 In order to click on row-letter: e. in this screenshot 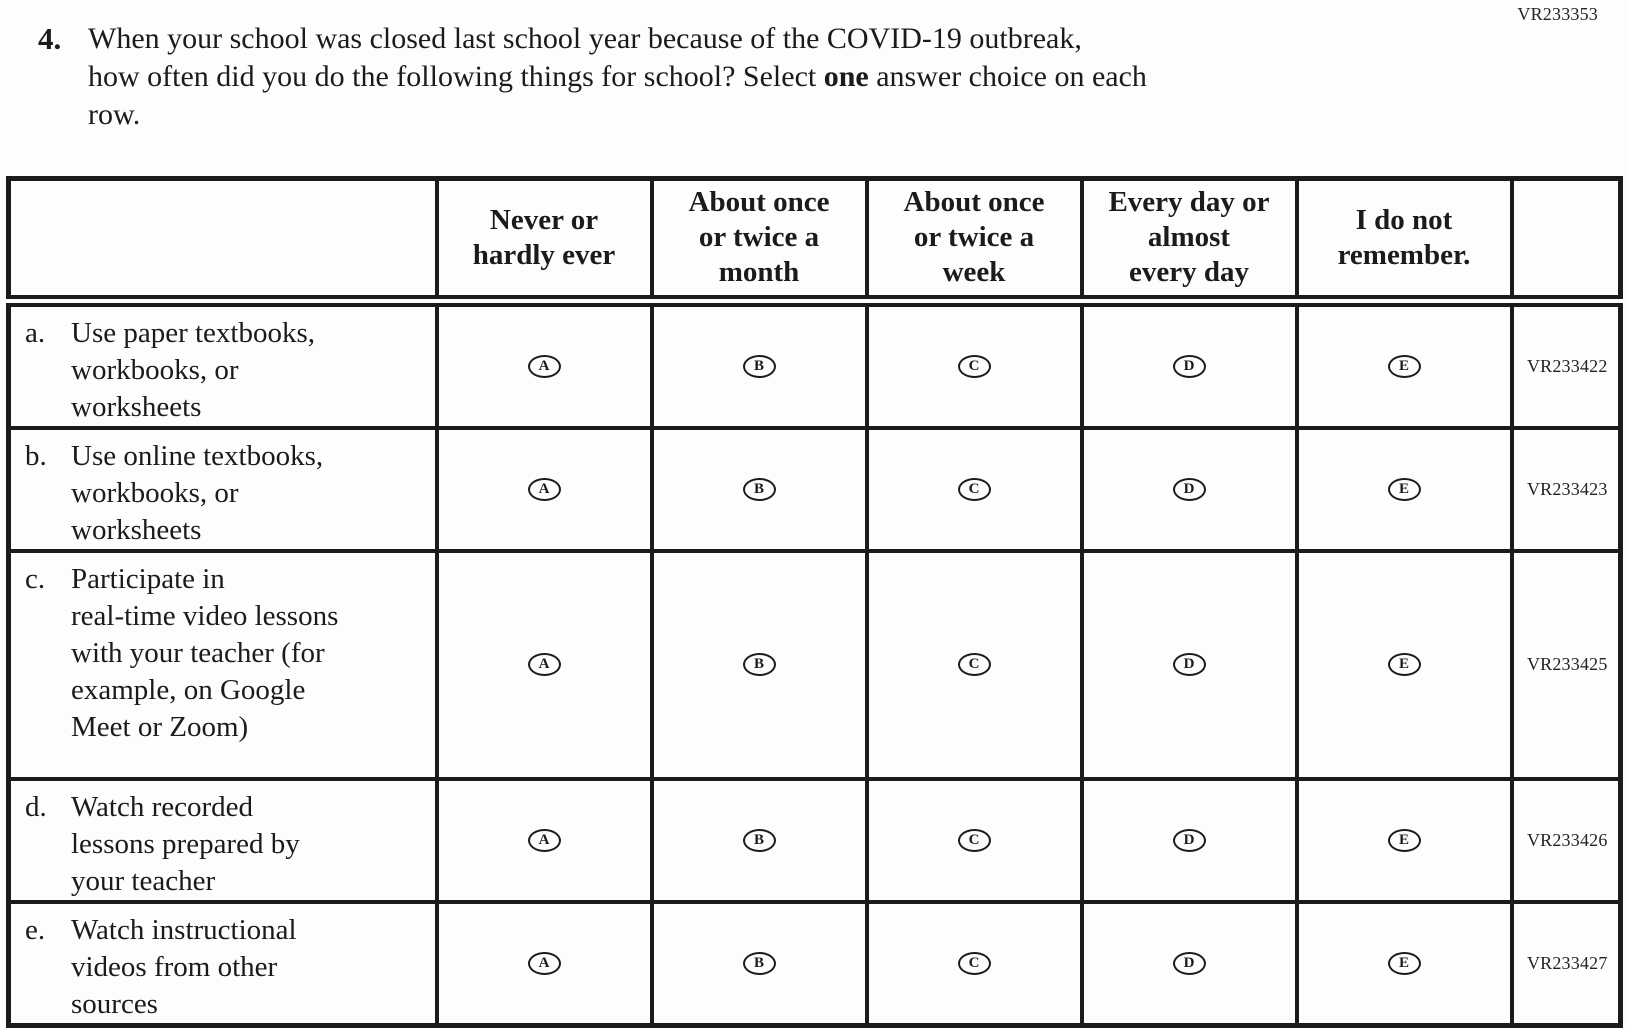, I will do `click(35, 929)`.